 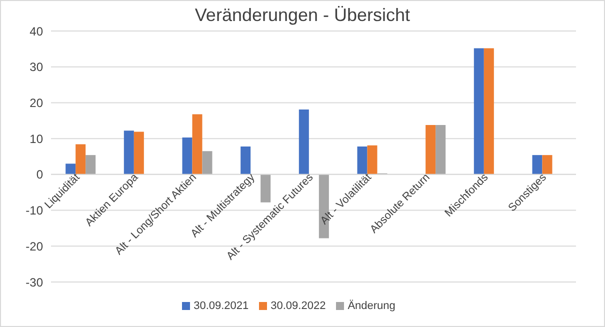 What do you see at coordinates (372, 306) in the screenshot?
I see `legend-label: Änderung` at bounding box center [372, 306].